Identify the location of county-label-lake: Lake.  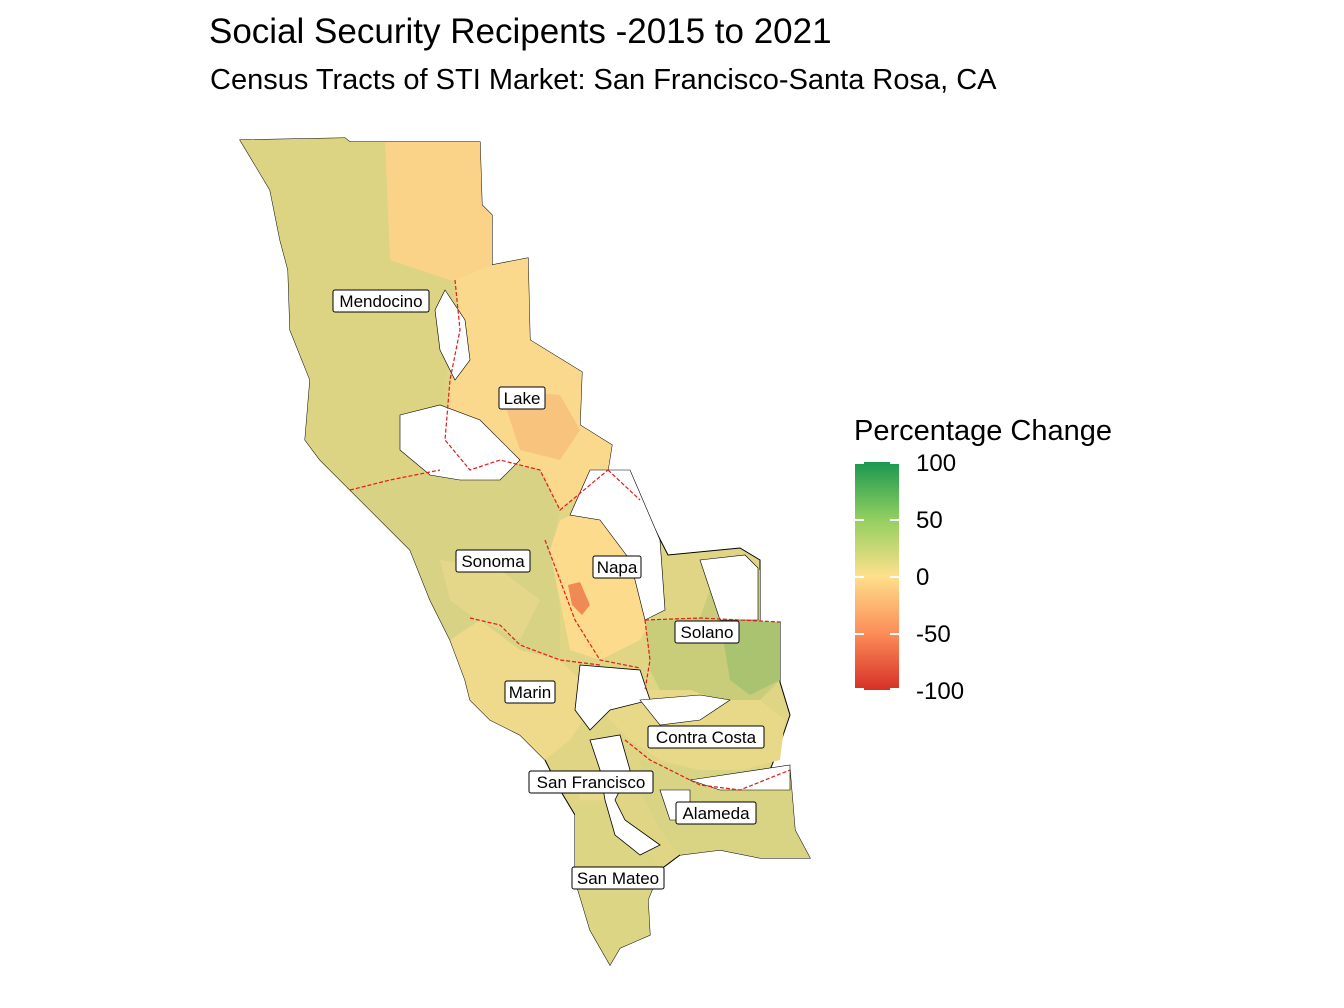
(522, 398).